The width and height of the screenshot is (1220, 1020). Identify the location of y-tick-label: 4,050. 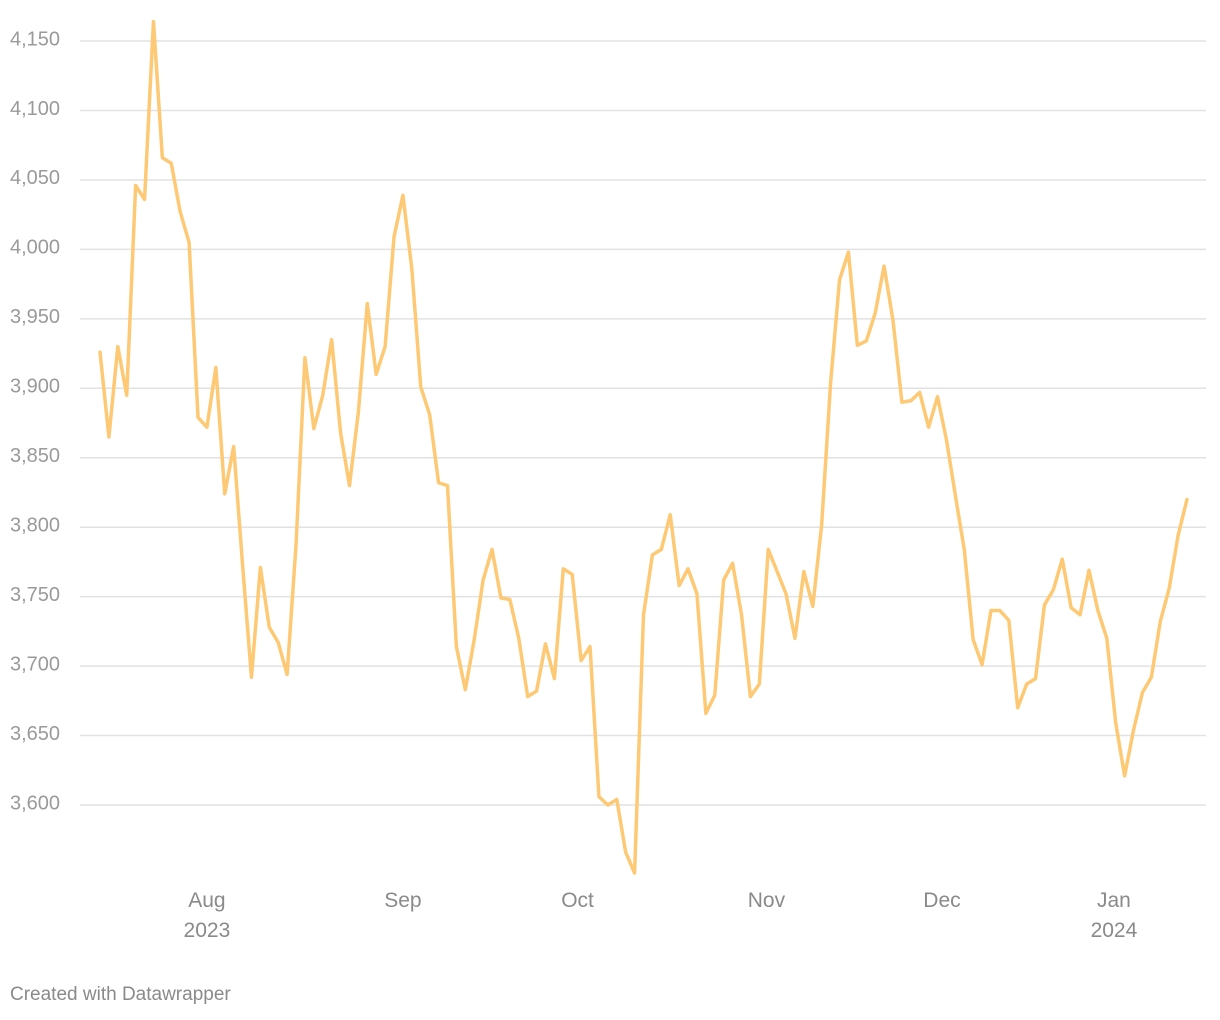
(35, 178).